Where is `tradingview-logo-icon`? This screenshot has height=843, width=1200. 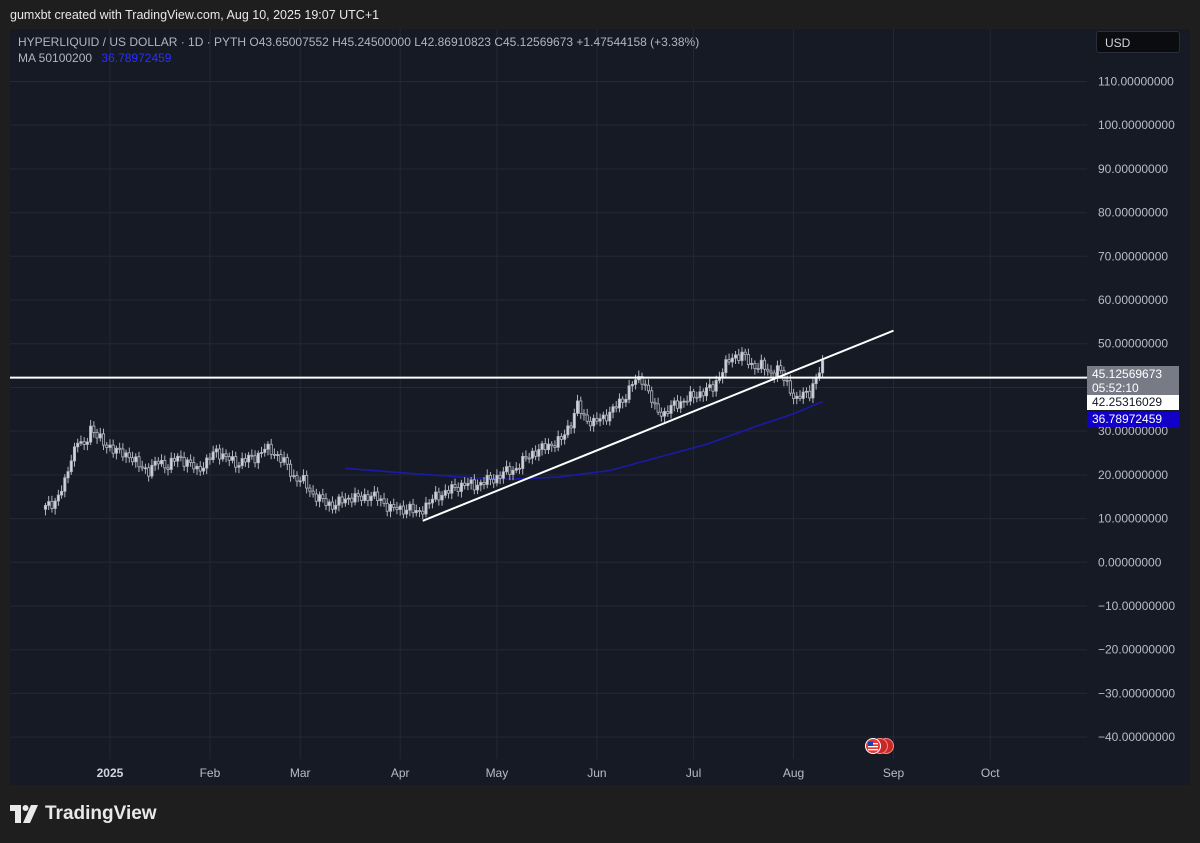 tradingview-logo-icon is located at coordinates (24, 814).